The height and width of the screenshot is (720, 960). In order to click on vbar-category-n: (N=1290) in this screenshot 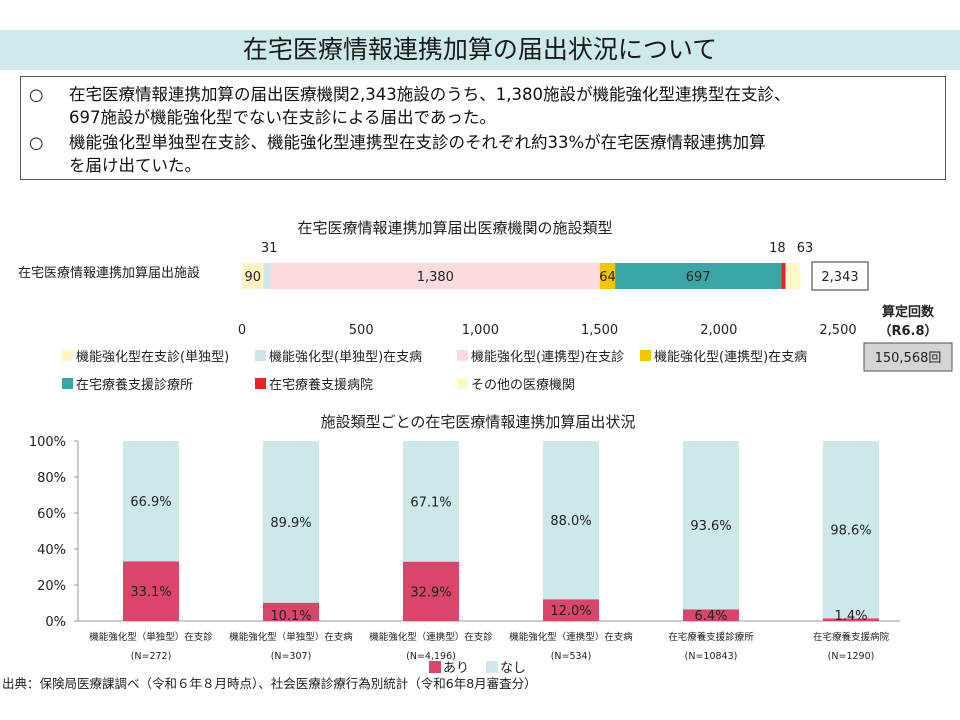, I will do `click(851, 656)`.